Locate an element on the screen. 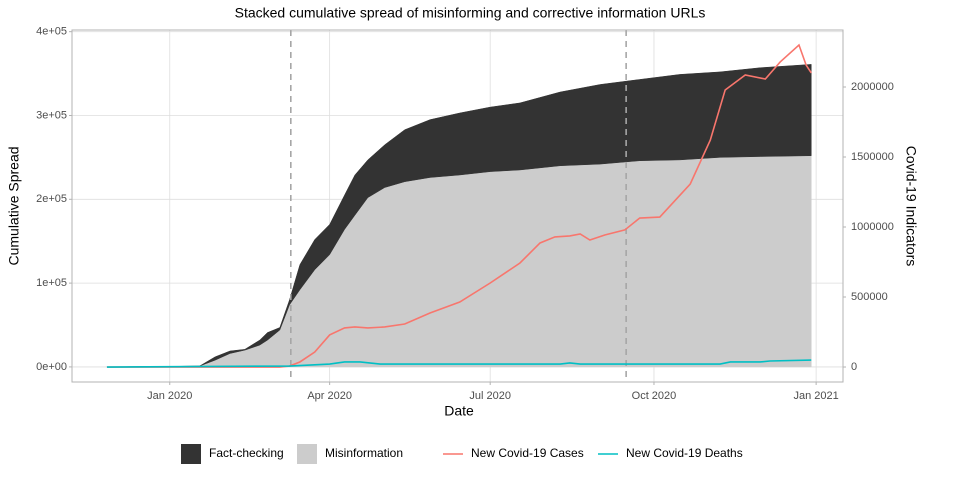 The image size is (960, 480). y-tick-label: 2e+05 is located at coordinates (51, 199).